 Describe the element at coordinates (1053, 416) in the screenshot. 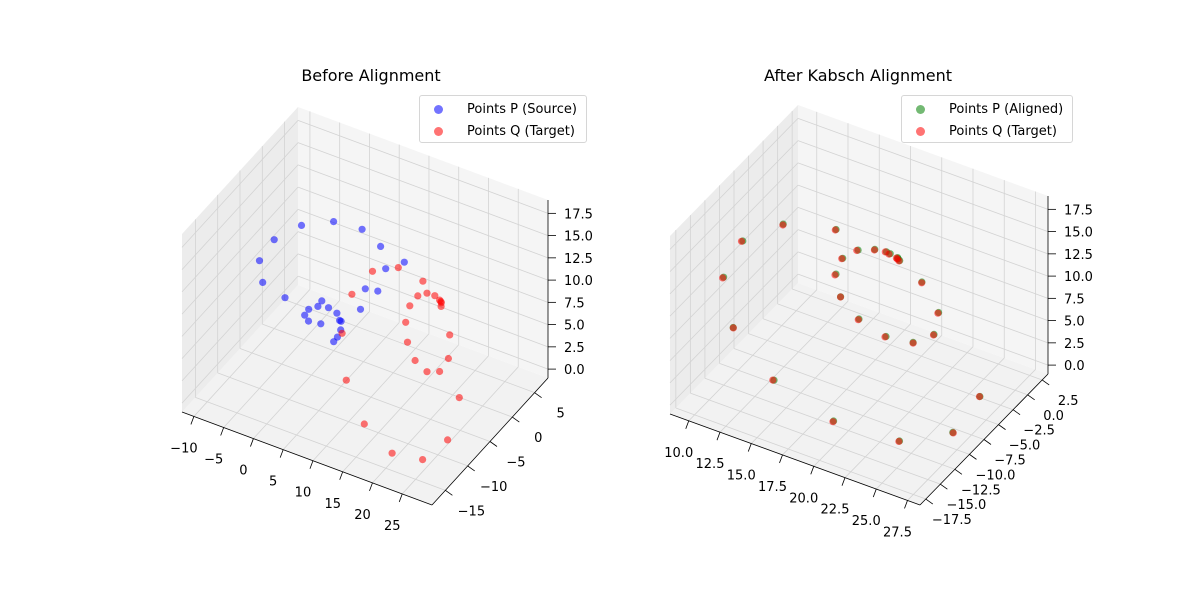

I see `y-tick-label: 0.0` at that location.